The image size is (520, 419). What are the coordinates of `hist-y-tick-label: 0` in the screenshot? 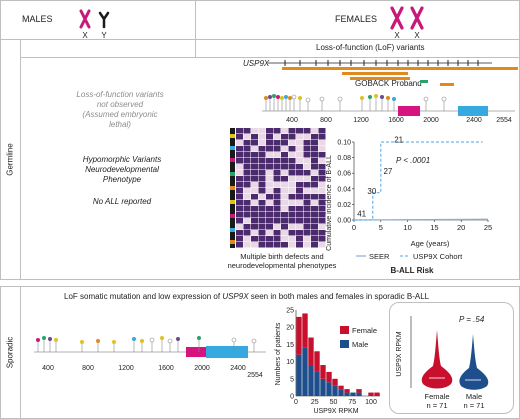 It's located at (292, 397).